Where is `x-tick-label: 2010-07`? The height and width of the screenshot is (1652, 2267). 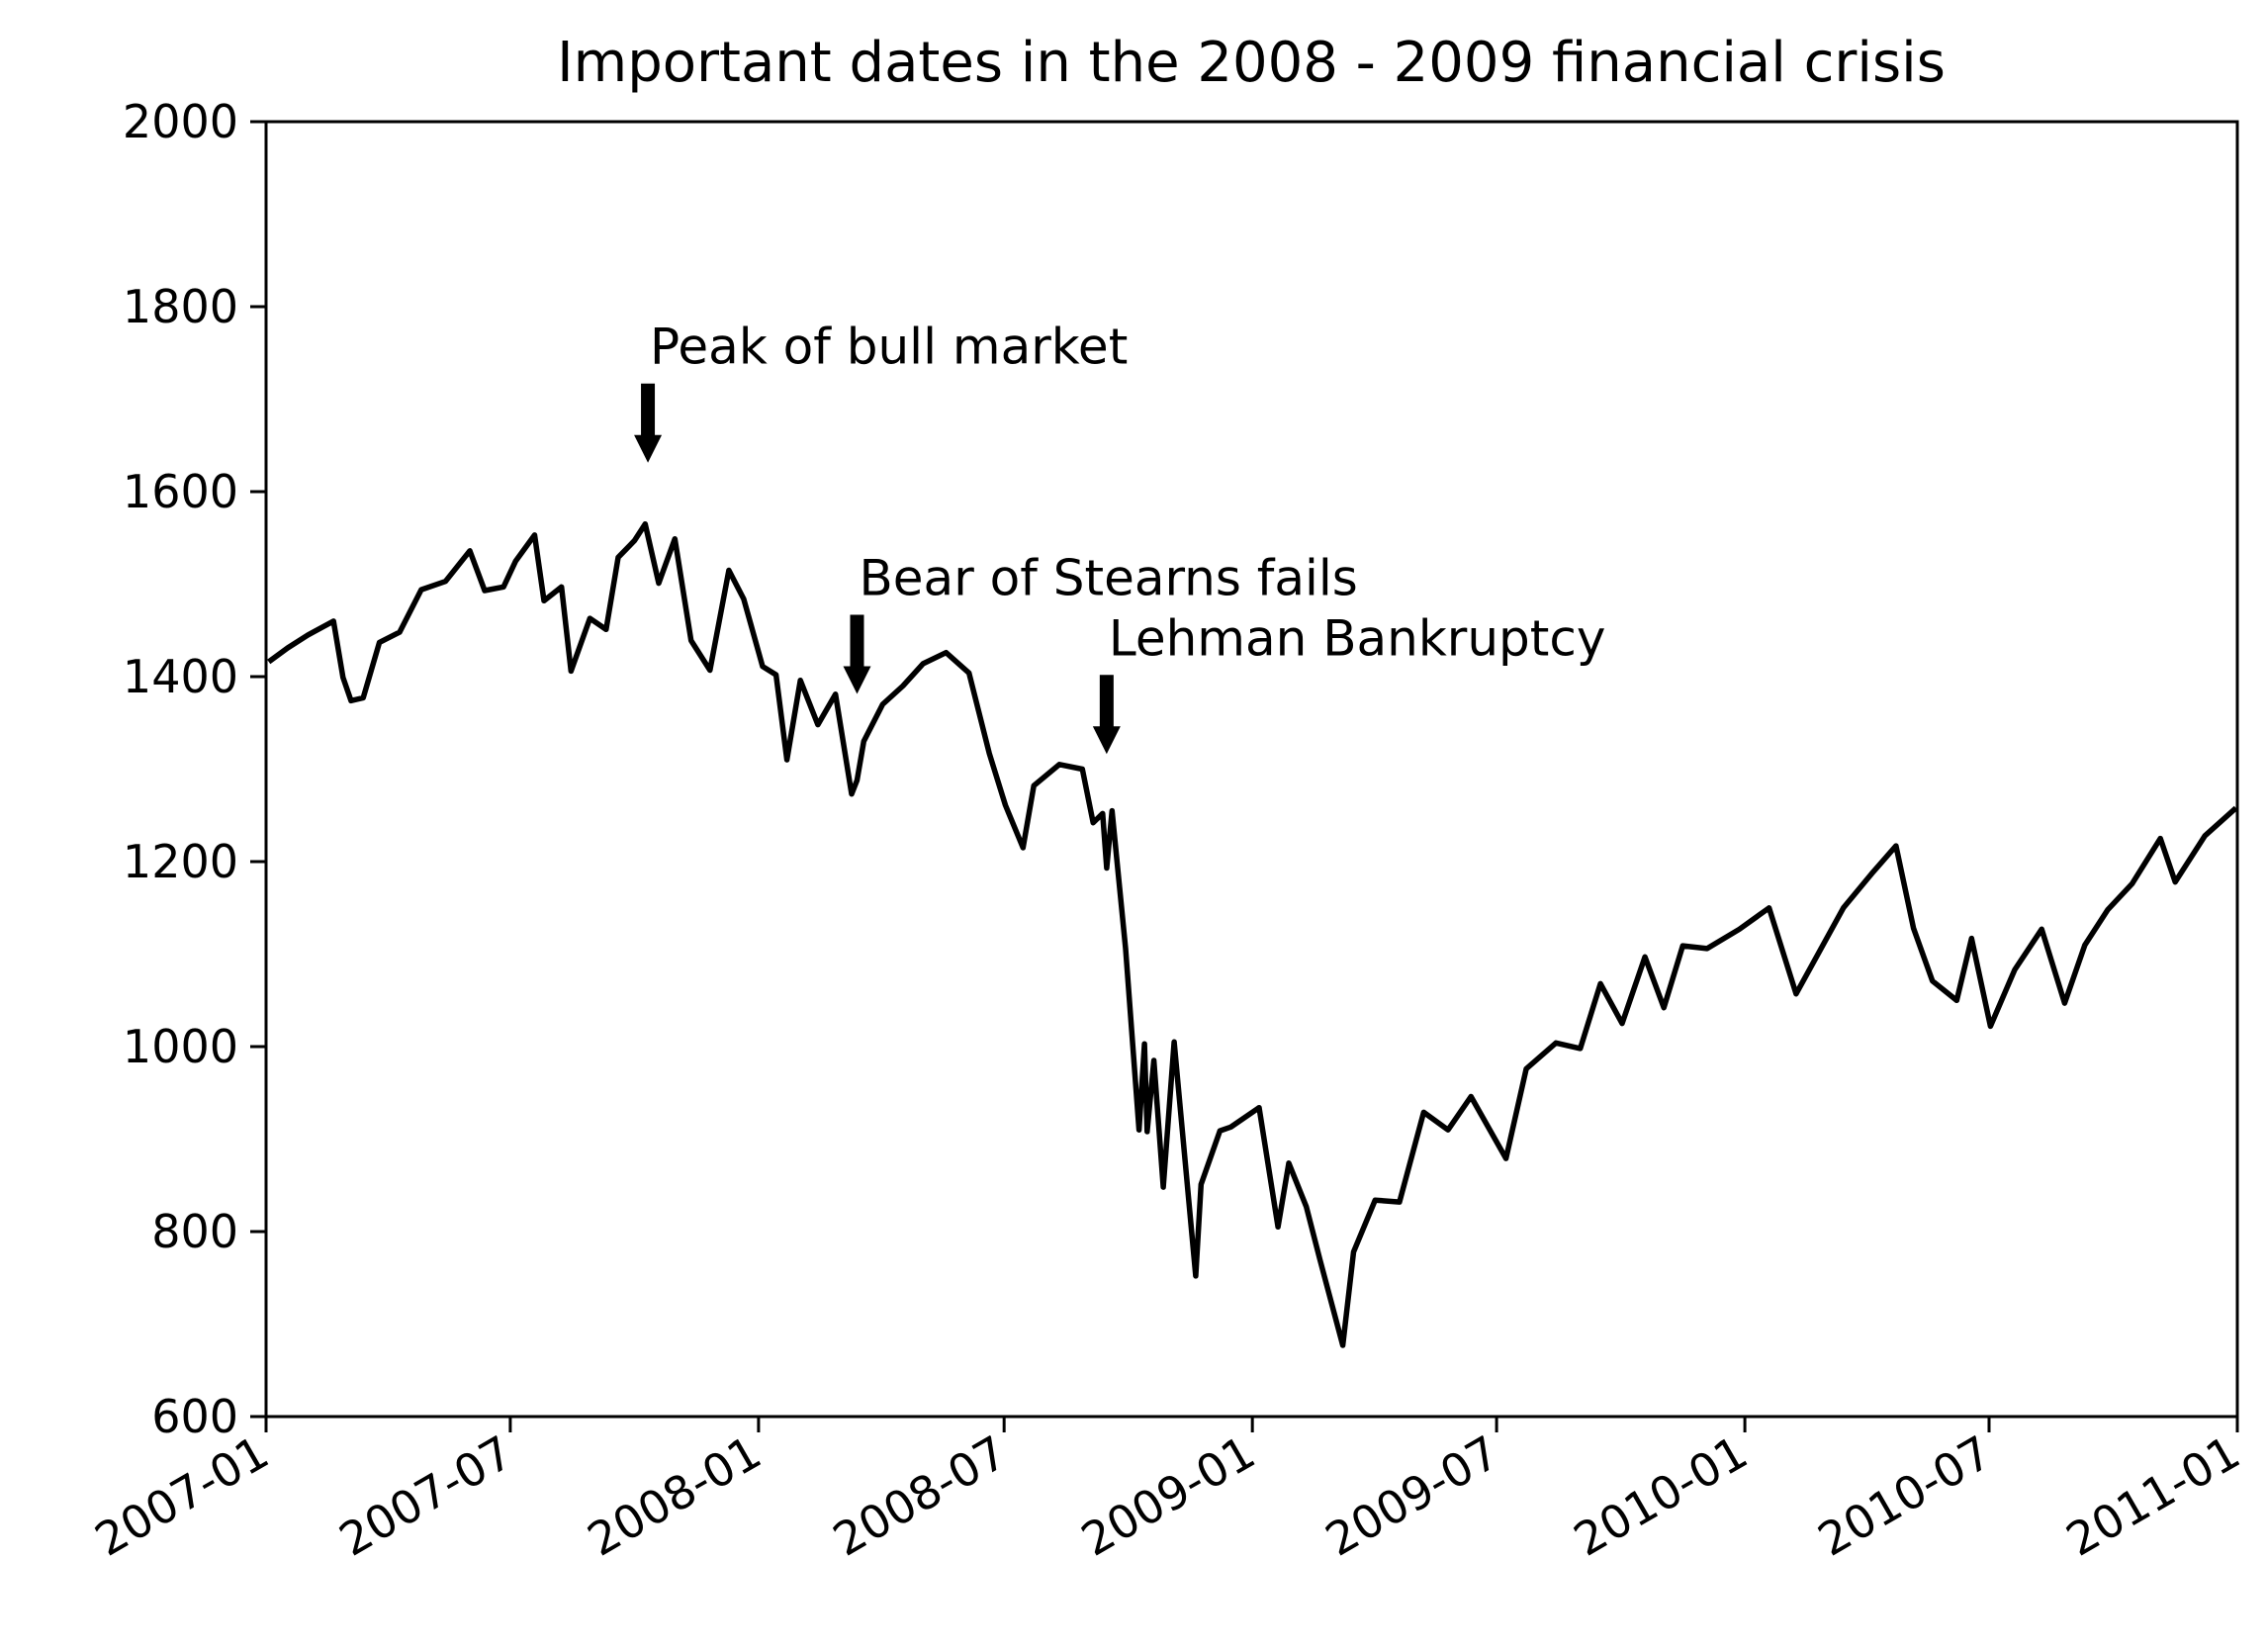 x-tick-label: 2010-07 is located at coordinates (1904, 1496).